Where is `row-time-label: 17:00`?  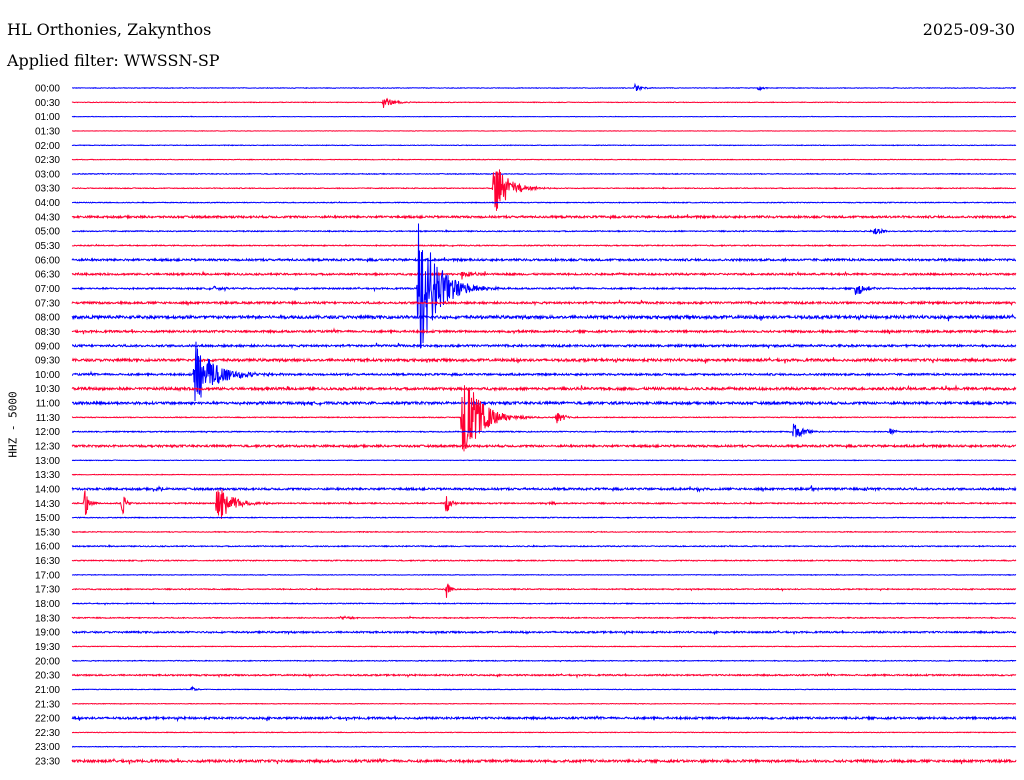 row-time-label: 17:00 is located at coordinates (47, 575).